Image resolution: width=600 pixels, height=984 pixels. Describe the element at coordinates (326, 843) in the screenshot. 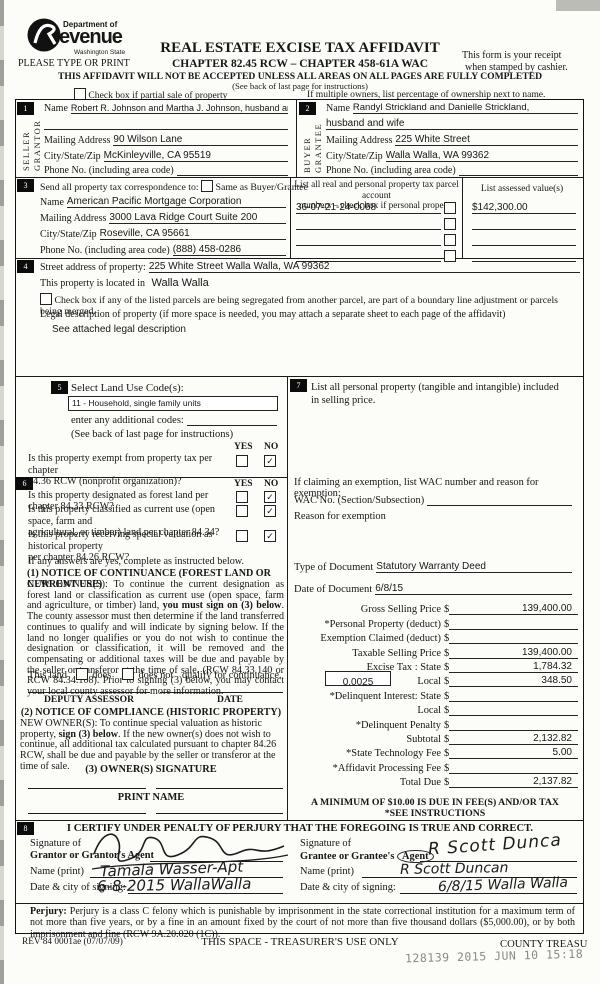

I see `grantee-sig-label1: Signature of` at that location.